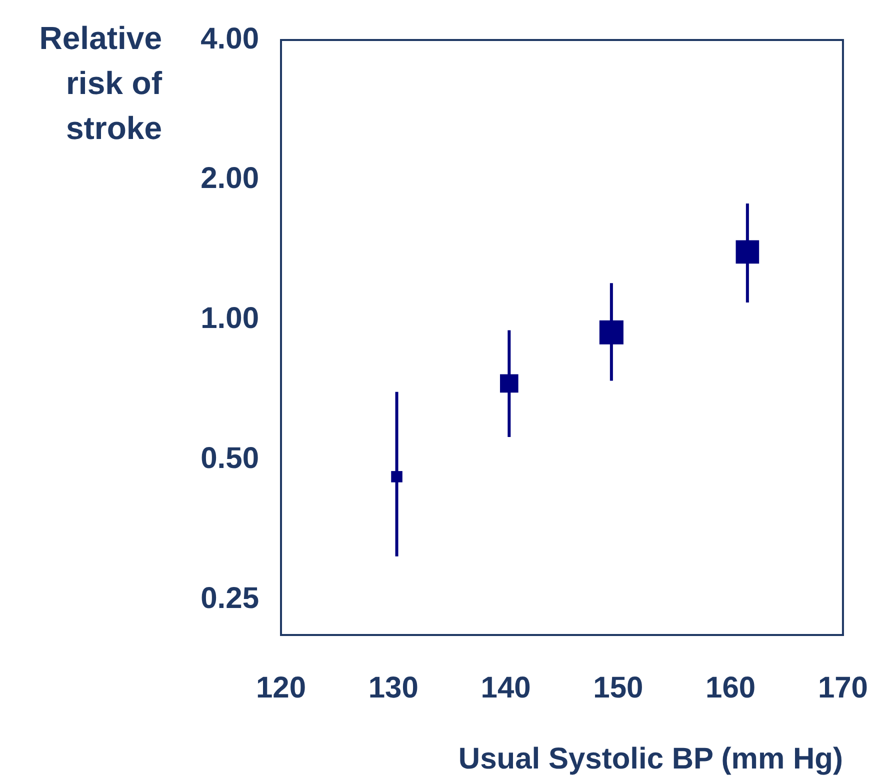 Image resolution: width=896 pixels, height=782 pixels. What do you see at coordinates (618, 687) in the screenshot?
I see `x-tick-label: 150` at bounding box center [618, 687].